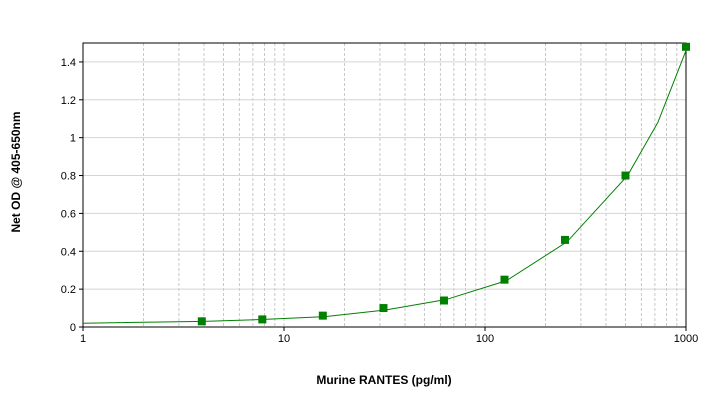 The height and width of the screenshot is (407, 705). I want to click on y-tick-label: 1.2, so click(68, 101).